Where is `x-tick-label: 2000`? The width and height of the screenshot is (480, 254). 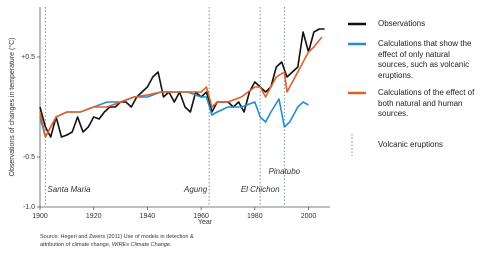 x-tick-label: 2000 is located at coordinates (309, 216).